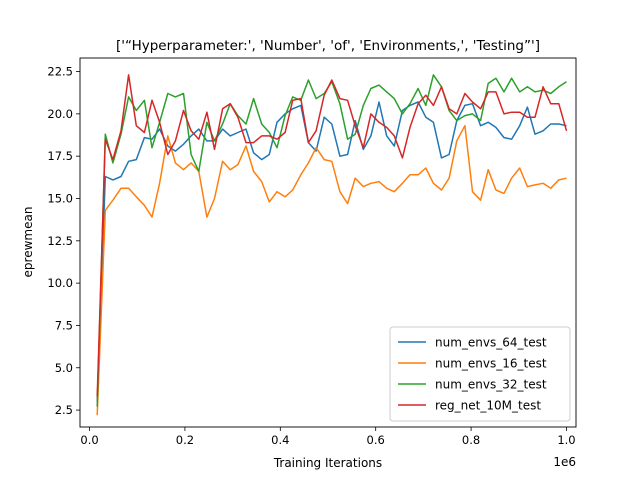 This screenshot has width=640, height=480. What do you see at coordinates (89, 440) in the screenshot?
I see `x-tick-label: 0.0` at bounding box center [89, 440].